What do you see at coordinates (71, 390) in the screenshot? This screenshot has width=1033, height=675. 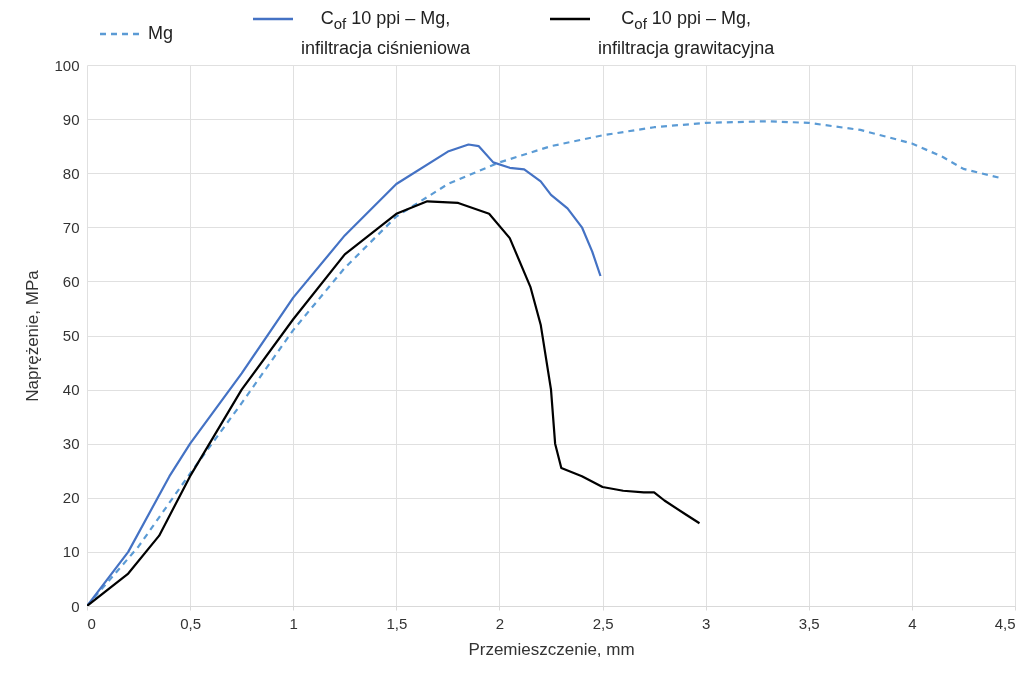 I see `y-tick-label: 40` at bounding box center [71, 390].